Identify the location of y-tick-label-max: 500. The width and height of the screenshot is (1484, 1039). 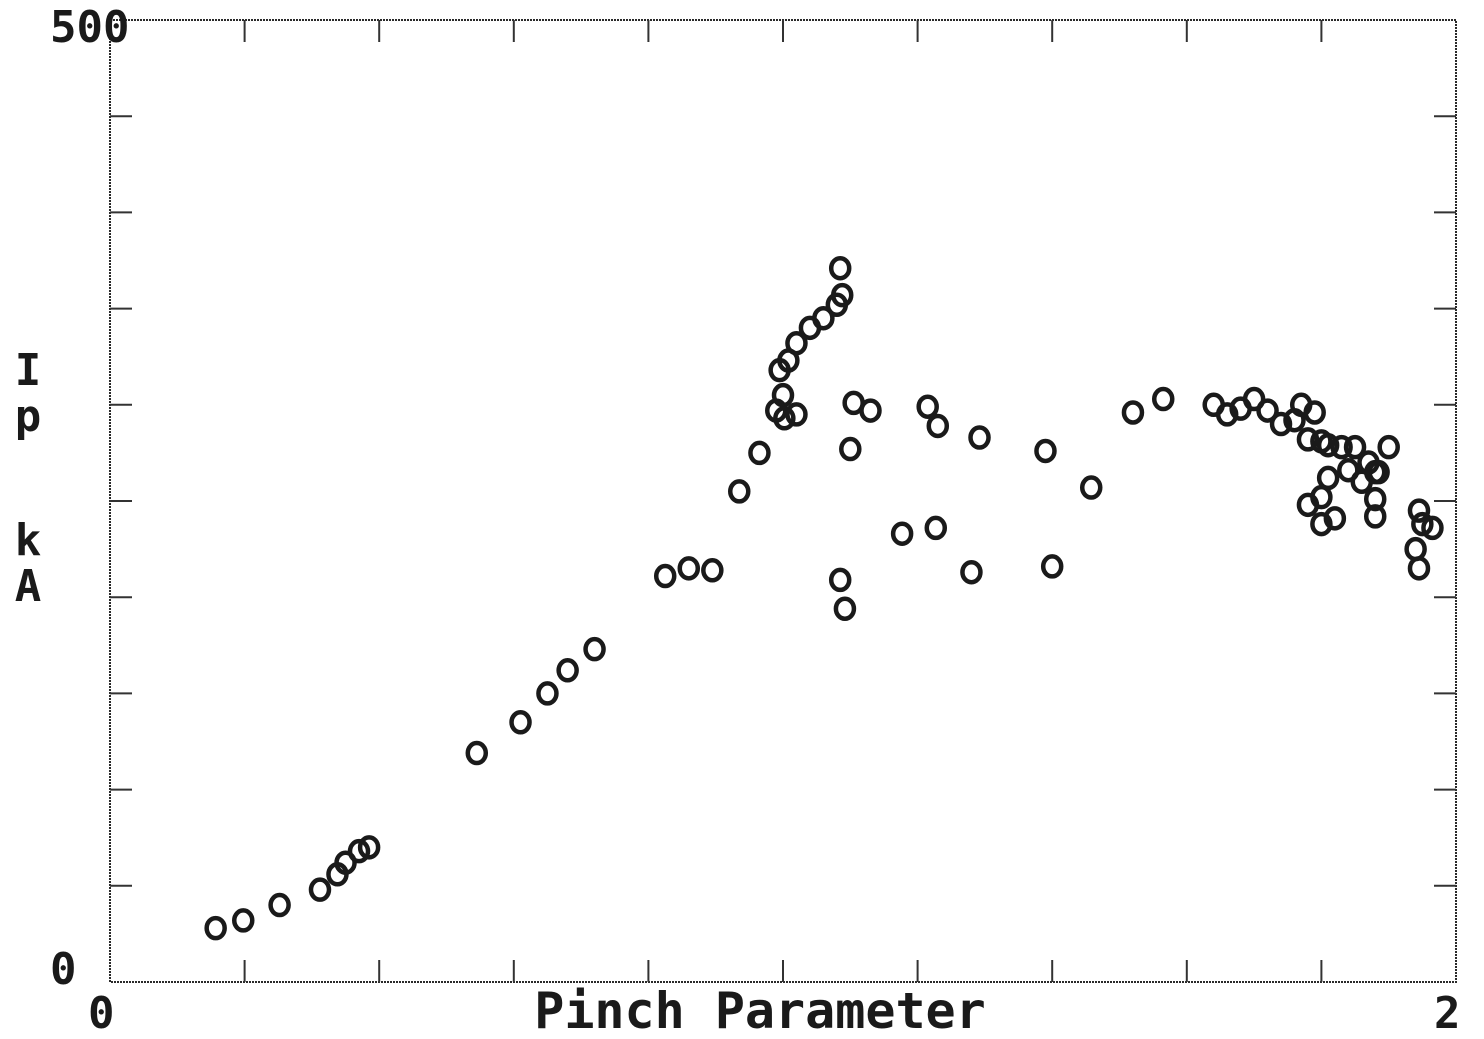
(89, 27).